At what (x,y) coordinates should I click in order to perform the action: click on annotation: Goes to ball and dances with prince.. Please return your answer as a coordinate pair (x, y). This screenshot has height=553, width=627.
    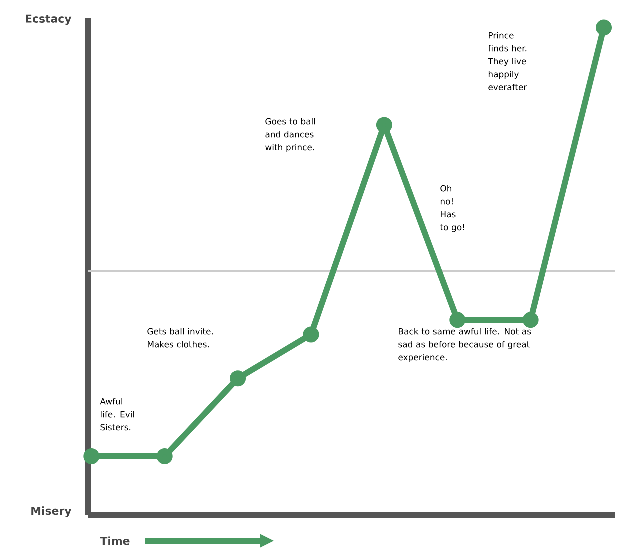
    Looking at the image, I should click on (291, 135).